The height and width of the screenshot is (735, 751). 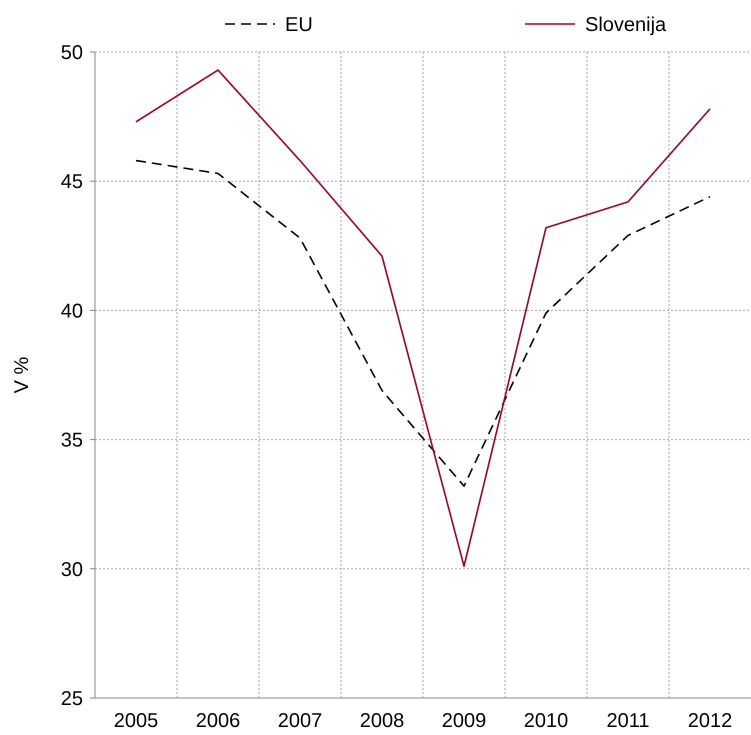 What do you see at coordinates (71, 699) in the screenshot?
I see `y-tick-label: 25` at bounding box center [71, 699].